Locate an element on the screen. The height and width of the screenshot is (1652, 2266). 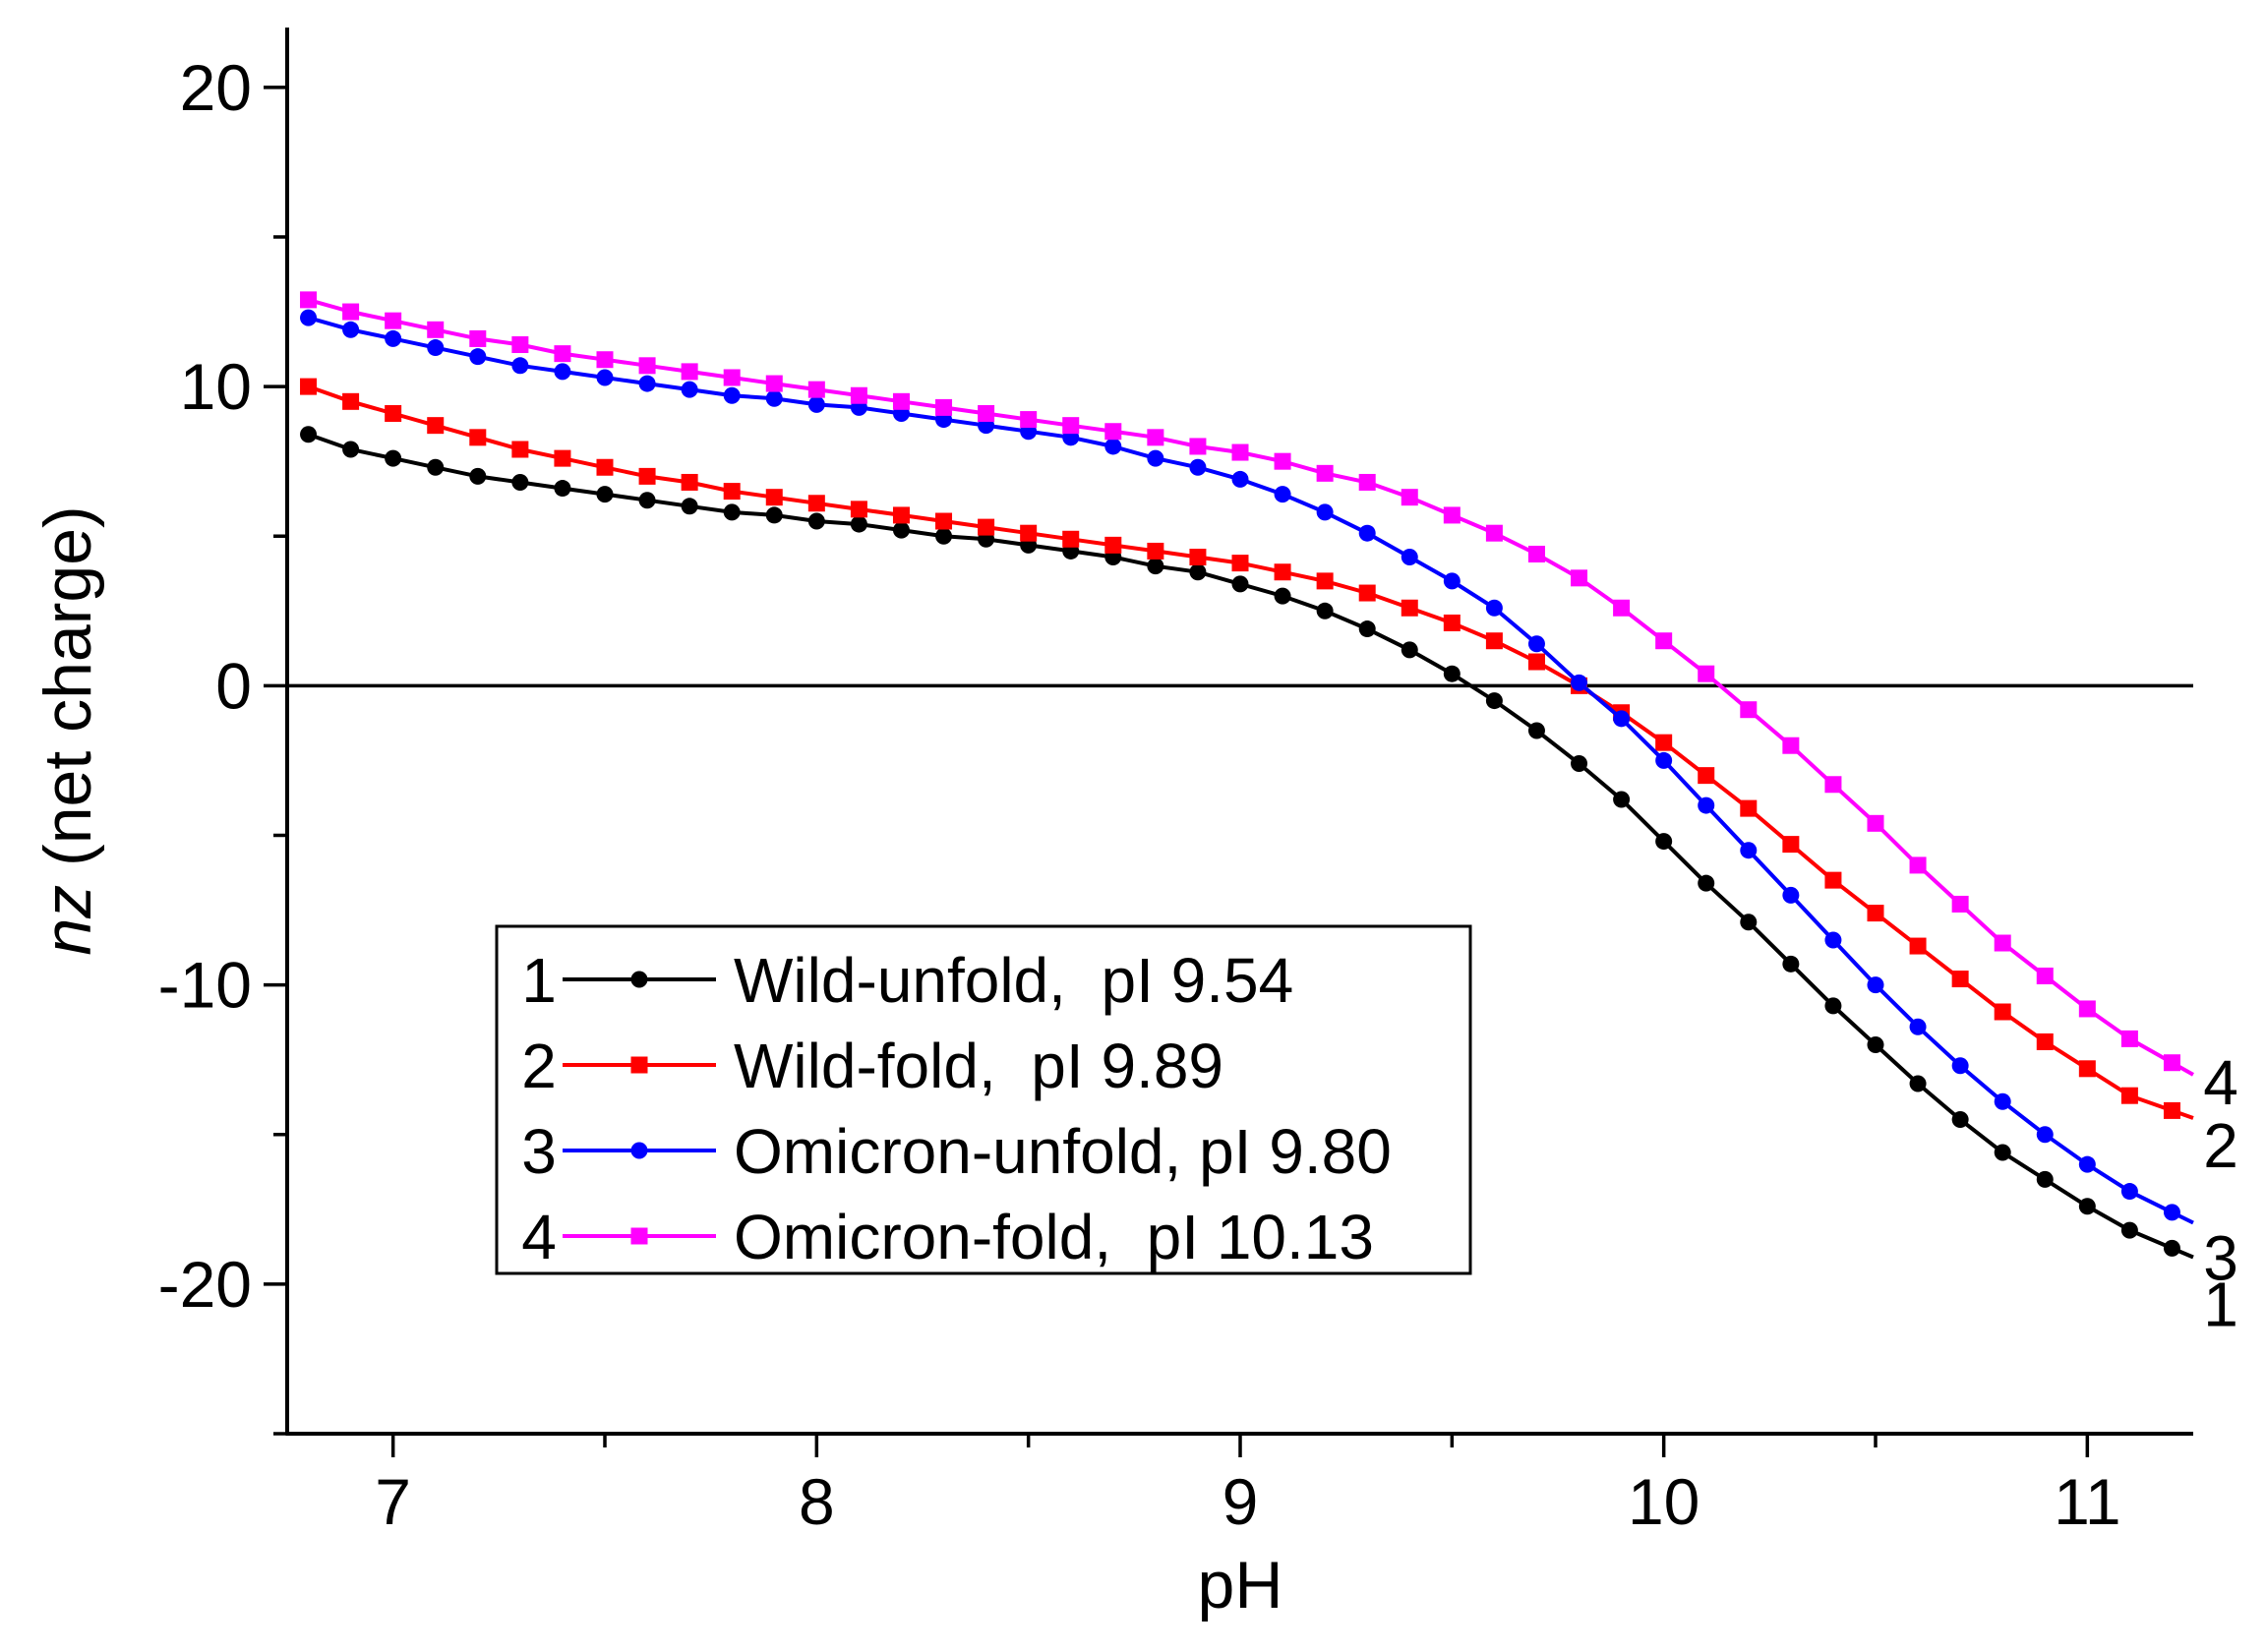
y-axis-title: nz (net charge) is located at coordinates (67, 730).